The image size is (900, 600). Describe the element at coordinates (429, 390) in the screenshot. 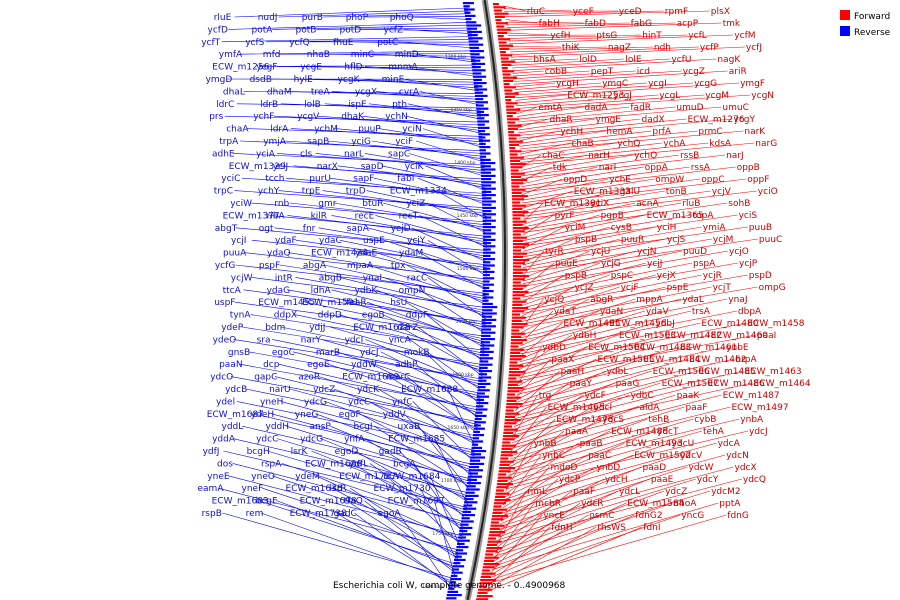

I see `reverse-gene-label: ECW_m1688` at that location.